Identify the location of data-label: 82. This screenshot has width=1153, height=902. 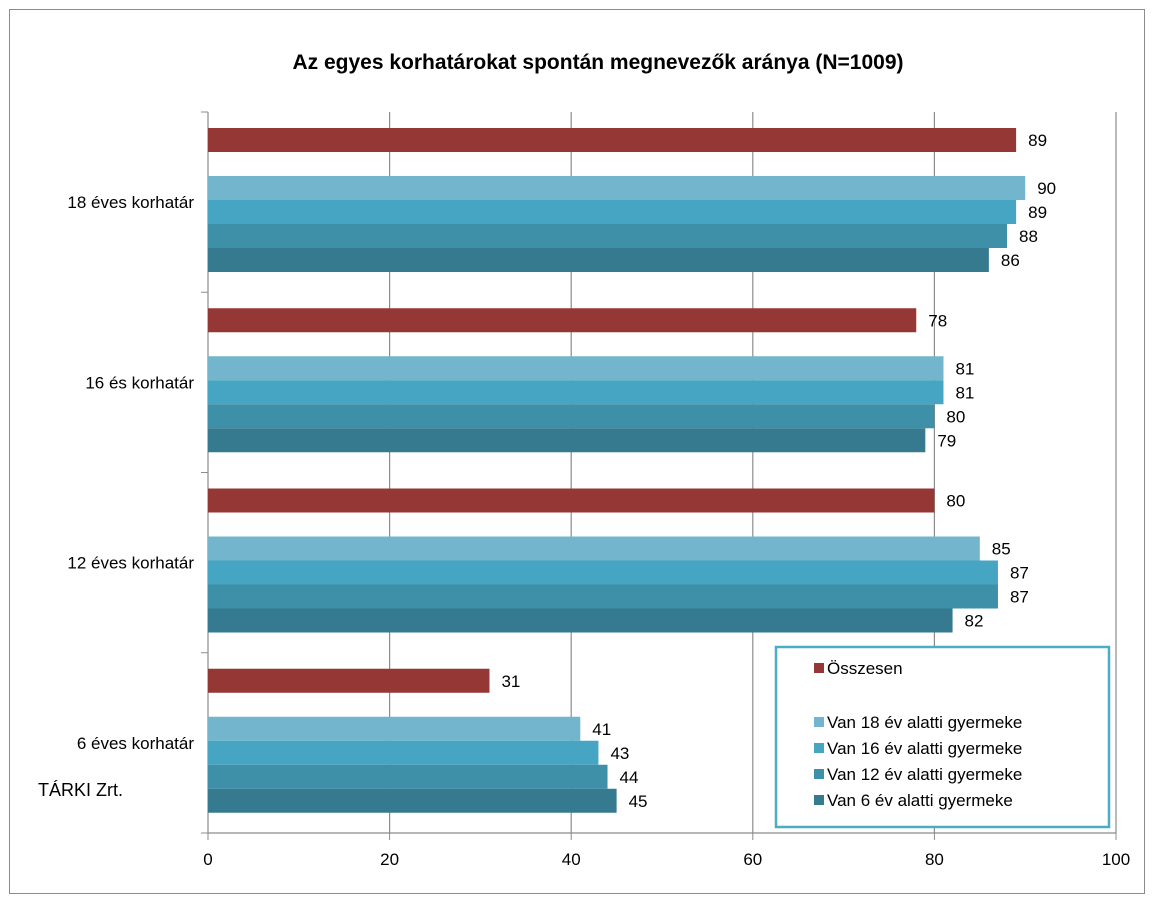
(974, 621).